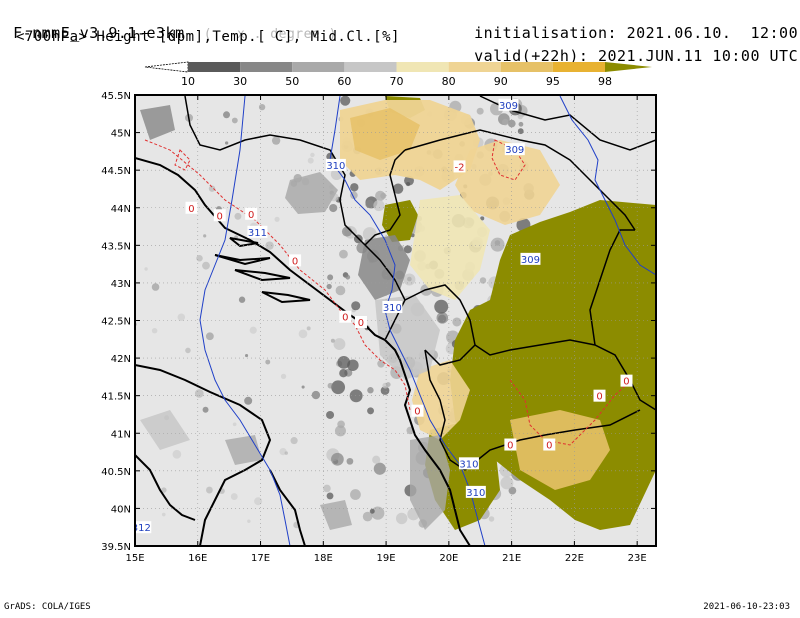 The width and height of the screenshot is (800, 618). Describe the element at coordinates (400, 221) in the screenshot. I see `cloud-area-98-bosnia` at that location.